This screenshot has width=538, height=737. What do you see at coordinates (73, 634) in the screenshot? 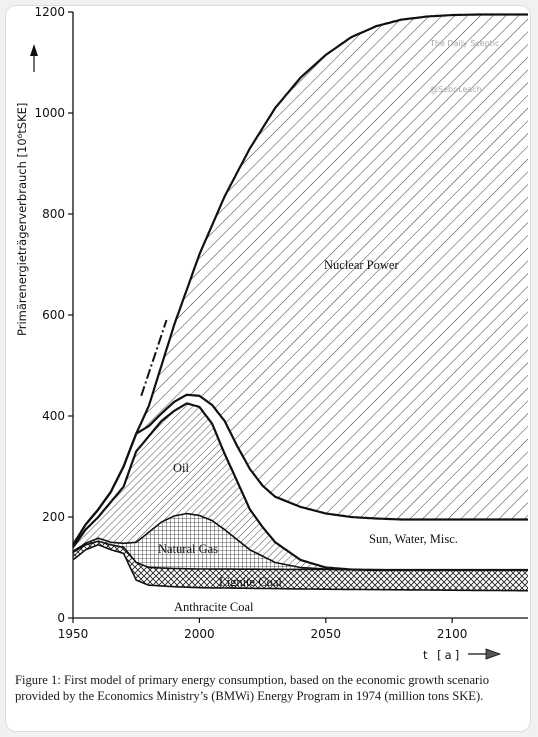
I see `x-tick-label: 1950` at bounding box center [73, 634].